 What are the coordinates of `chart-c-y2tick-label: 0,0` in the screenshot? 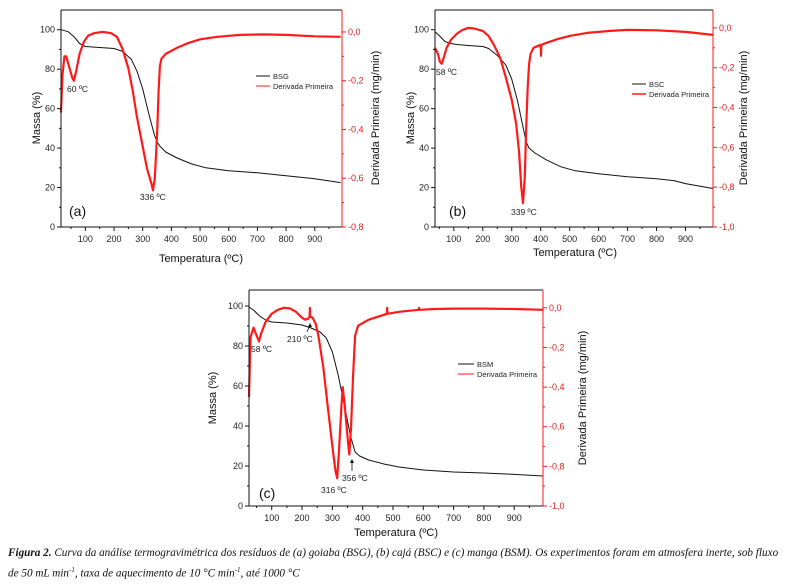 It's located at (555, 308).